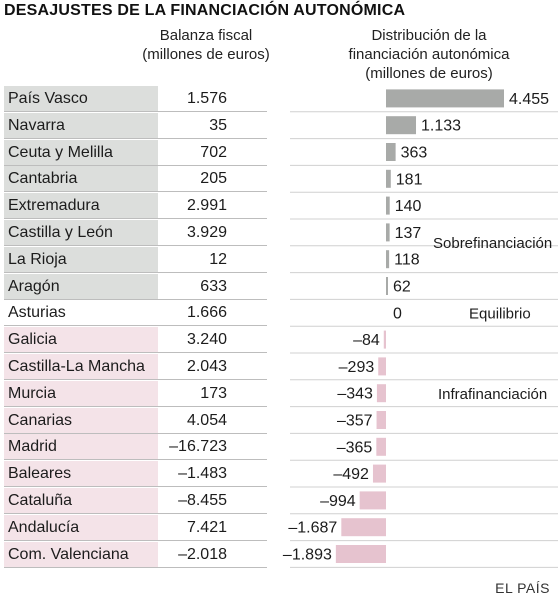 This screenshot has width=560, height=603. What do you see at coordinates (312, 528) in the screenshot?
I see `bar-value-label: –1.687` at bounding box center [312, 528].